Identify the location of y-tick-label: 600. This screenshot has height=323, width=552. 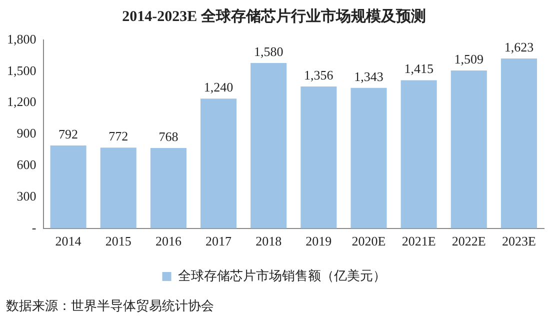
(26, 164).